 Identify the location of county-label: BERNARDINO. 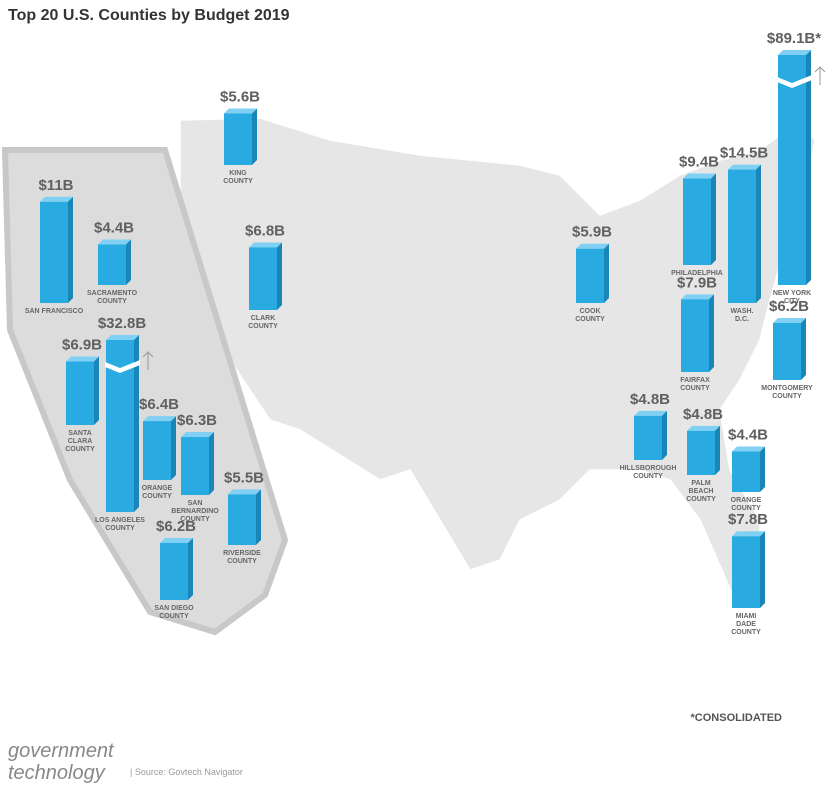
(195, 511).